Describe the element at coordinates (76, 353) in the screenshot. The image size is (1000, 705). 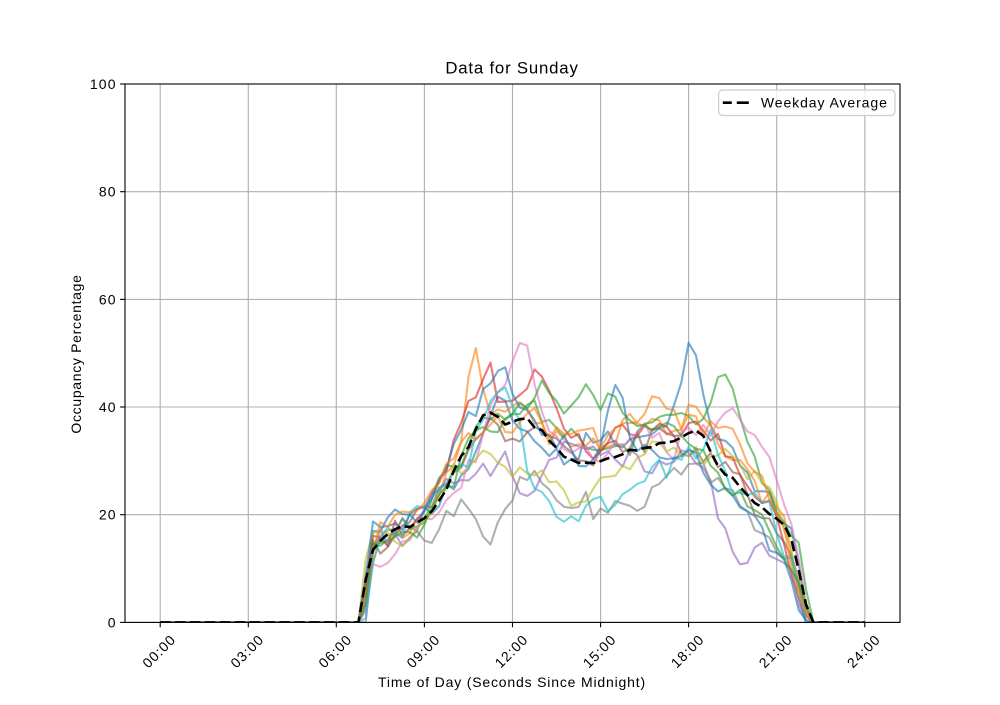
I see `svg-text: Occupancy Percentage` at that location.